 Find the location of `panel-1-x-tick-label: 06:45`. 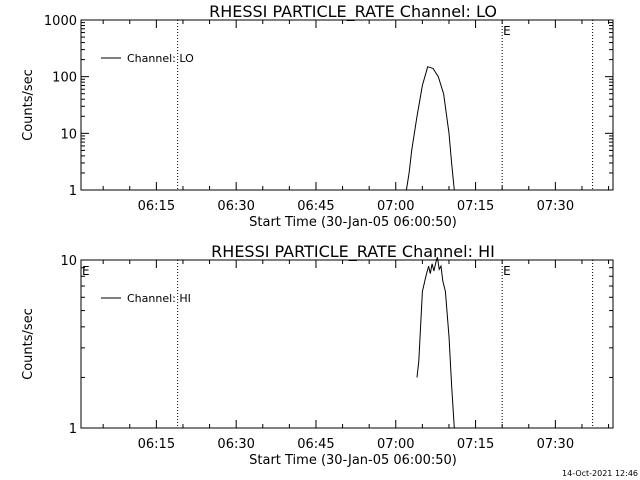

panel-1-x-tick-label: 06:45 is located at coordinates (315, 206).